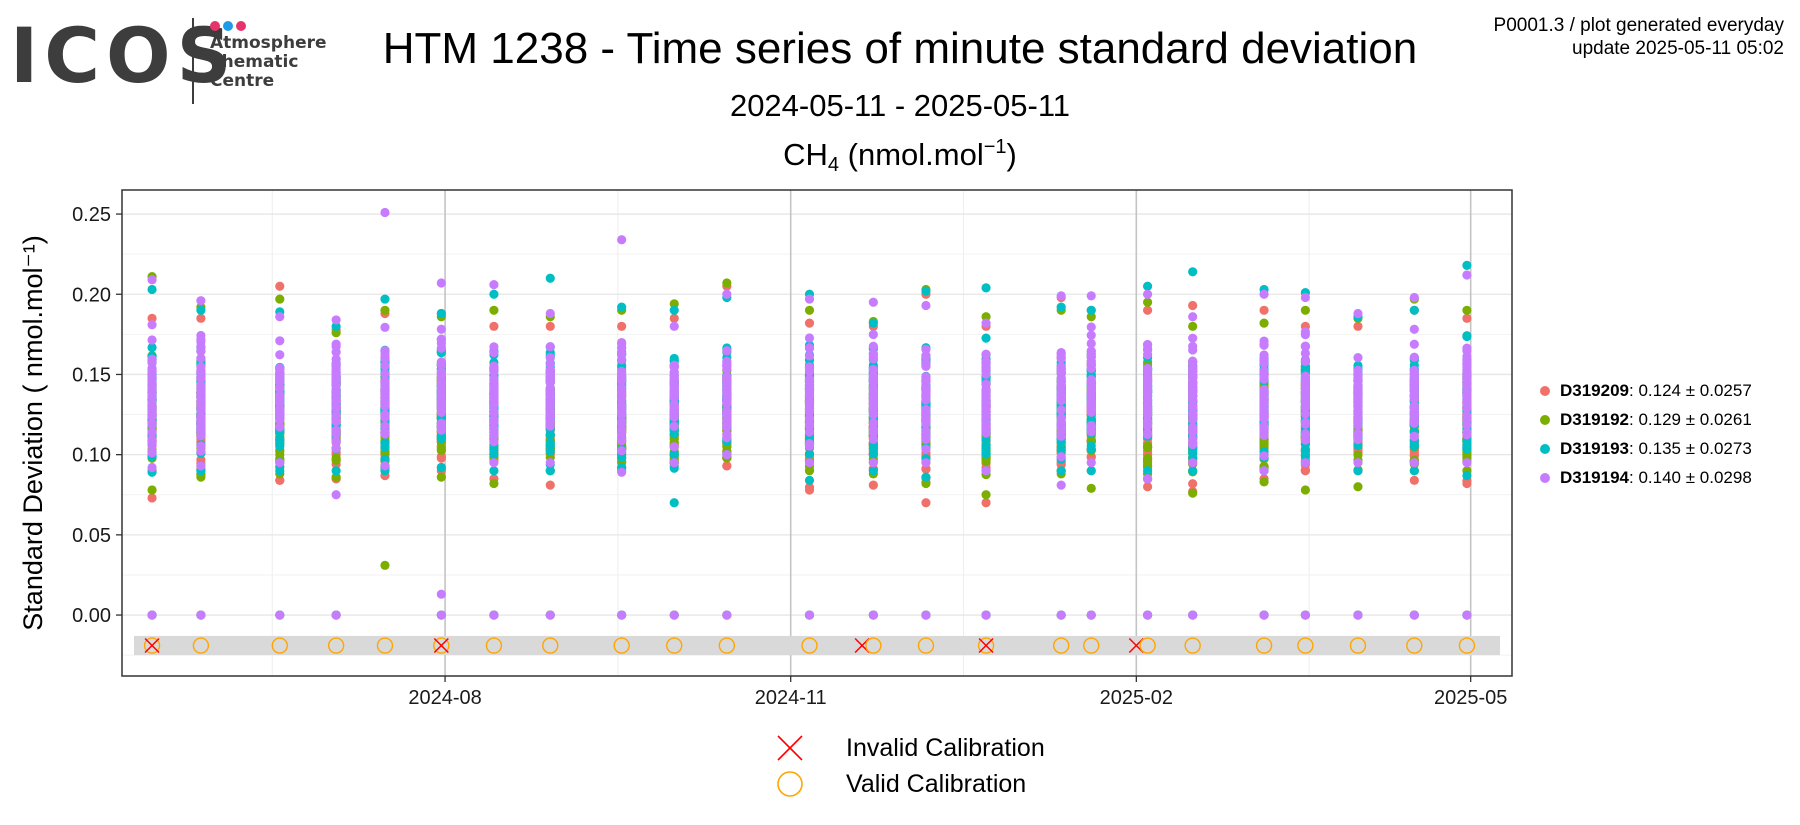  I want to click on legend-series-name: D319192, so click(1595, 419).